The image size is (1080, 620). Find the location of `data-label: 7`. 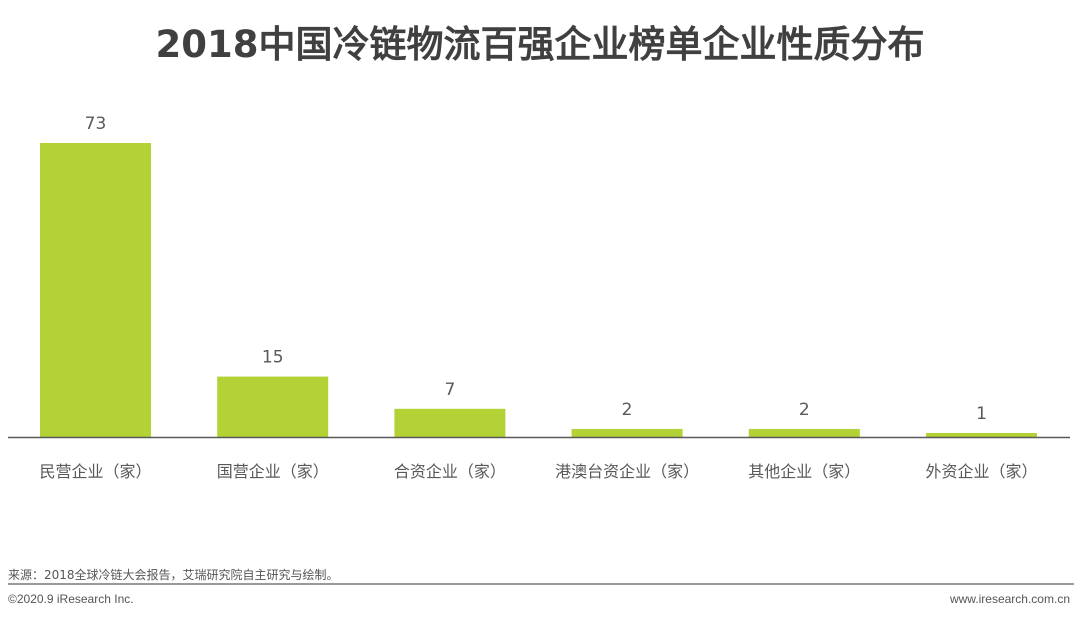

data-label: 7 is located at coordinates (449, 390).